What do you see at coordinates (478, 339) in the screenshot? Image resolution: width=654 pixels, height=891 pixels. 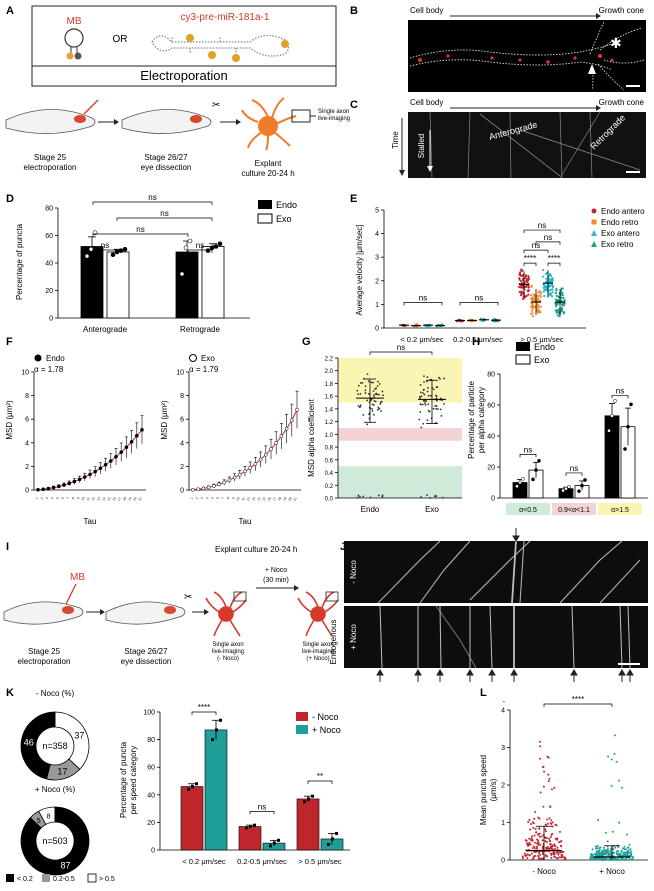 I see `x-tick-label: 0.2-0.5 μm/sec` at bounding box center [478, 339].